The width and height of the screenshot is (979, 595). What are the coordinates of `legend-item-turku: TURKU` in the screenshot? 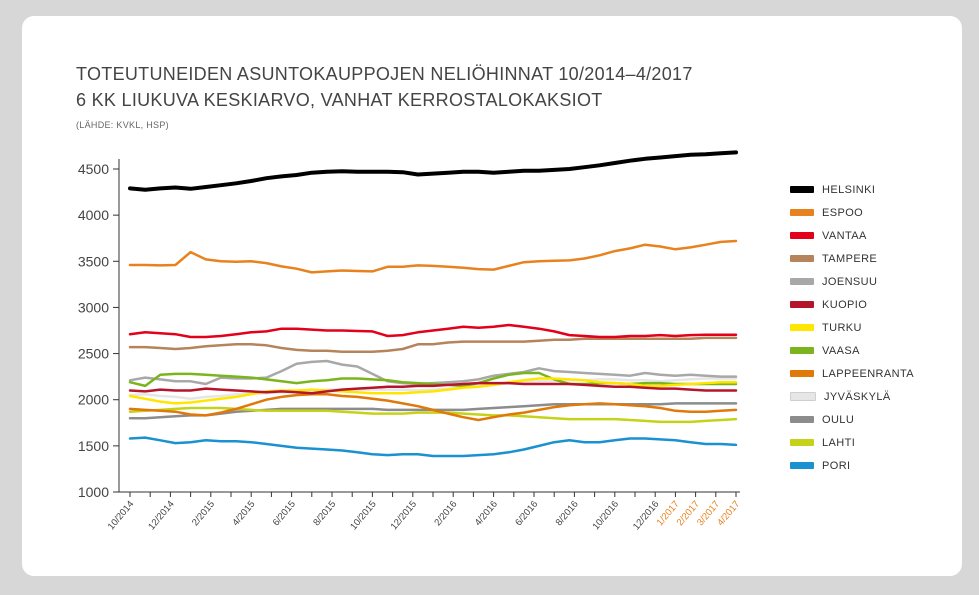 It's located at (875, 327).